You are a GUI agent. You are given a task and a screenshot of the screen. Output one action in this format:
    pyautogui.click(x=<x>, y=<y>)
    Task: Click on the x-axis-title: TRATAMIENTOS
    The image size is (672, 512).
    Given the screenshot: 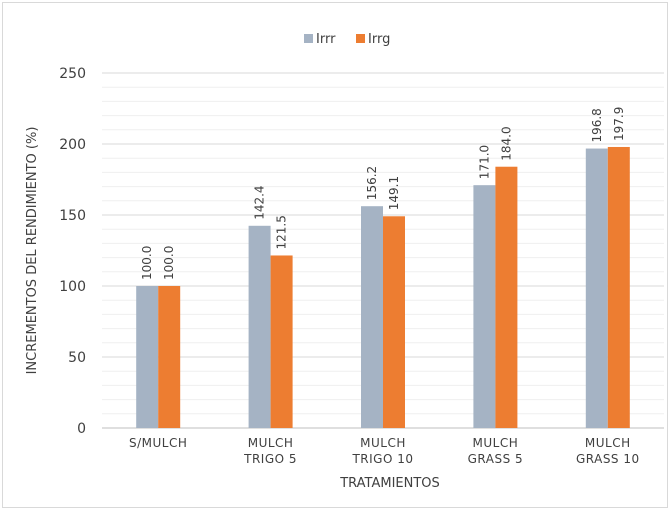 What is the action you would take?
    pyautogui.click(x=389, y=483)
    